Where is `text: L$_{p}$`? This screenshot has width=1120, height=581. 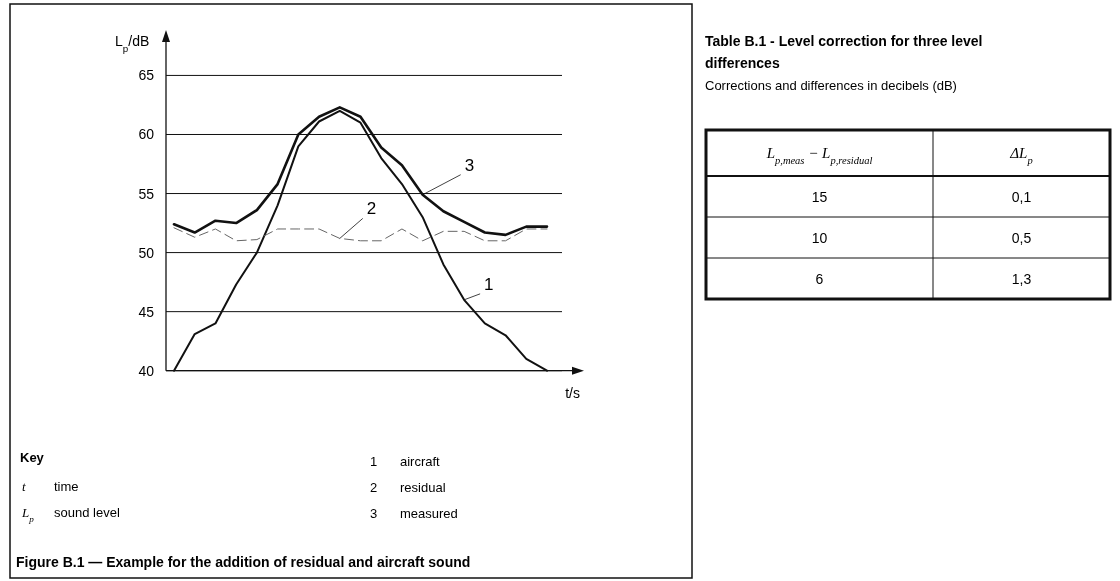 text: L$_{p}$ is located at coordinates (28, 514).